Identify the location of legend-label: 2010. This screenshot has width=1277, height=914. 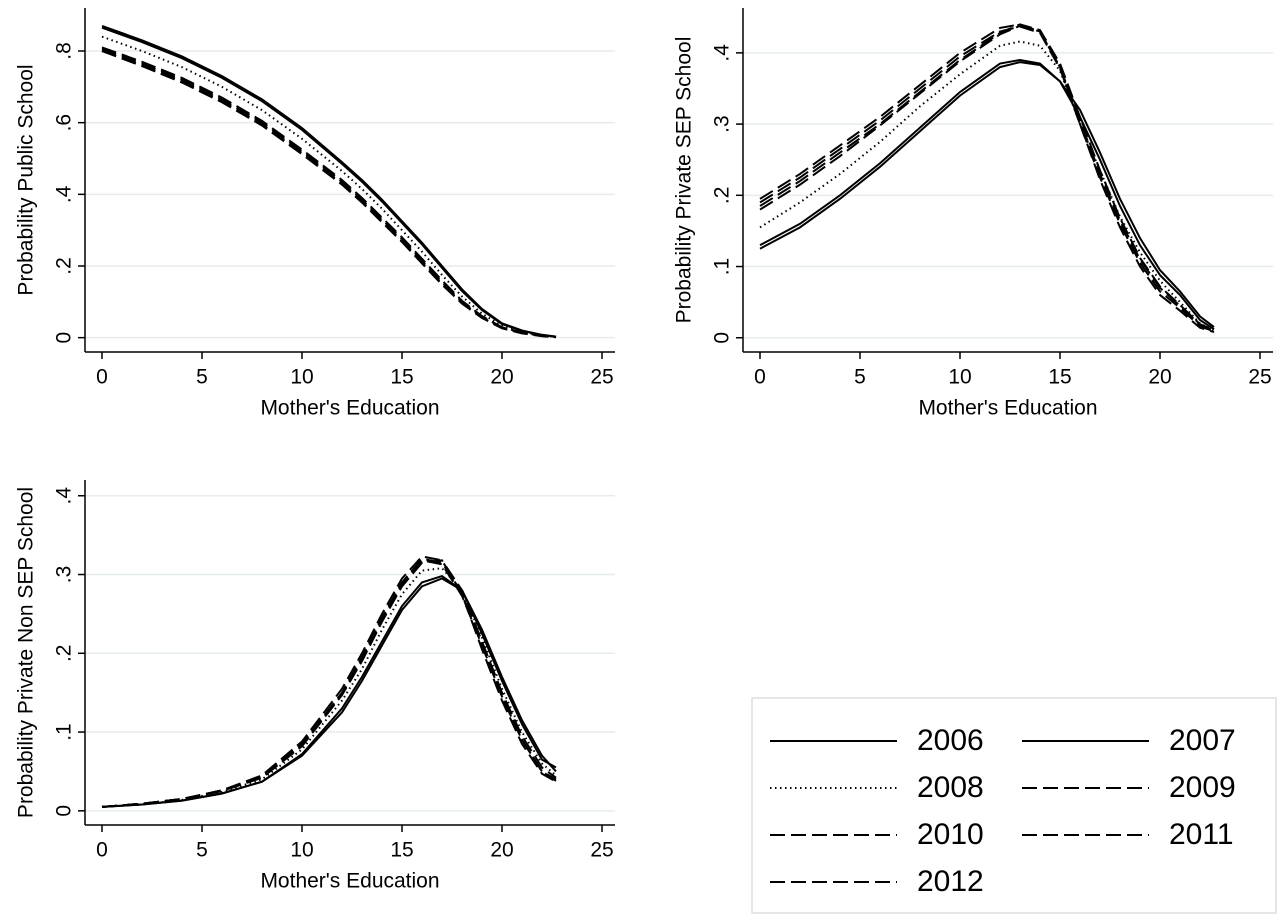
(950, 834).